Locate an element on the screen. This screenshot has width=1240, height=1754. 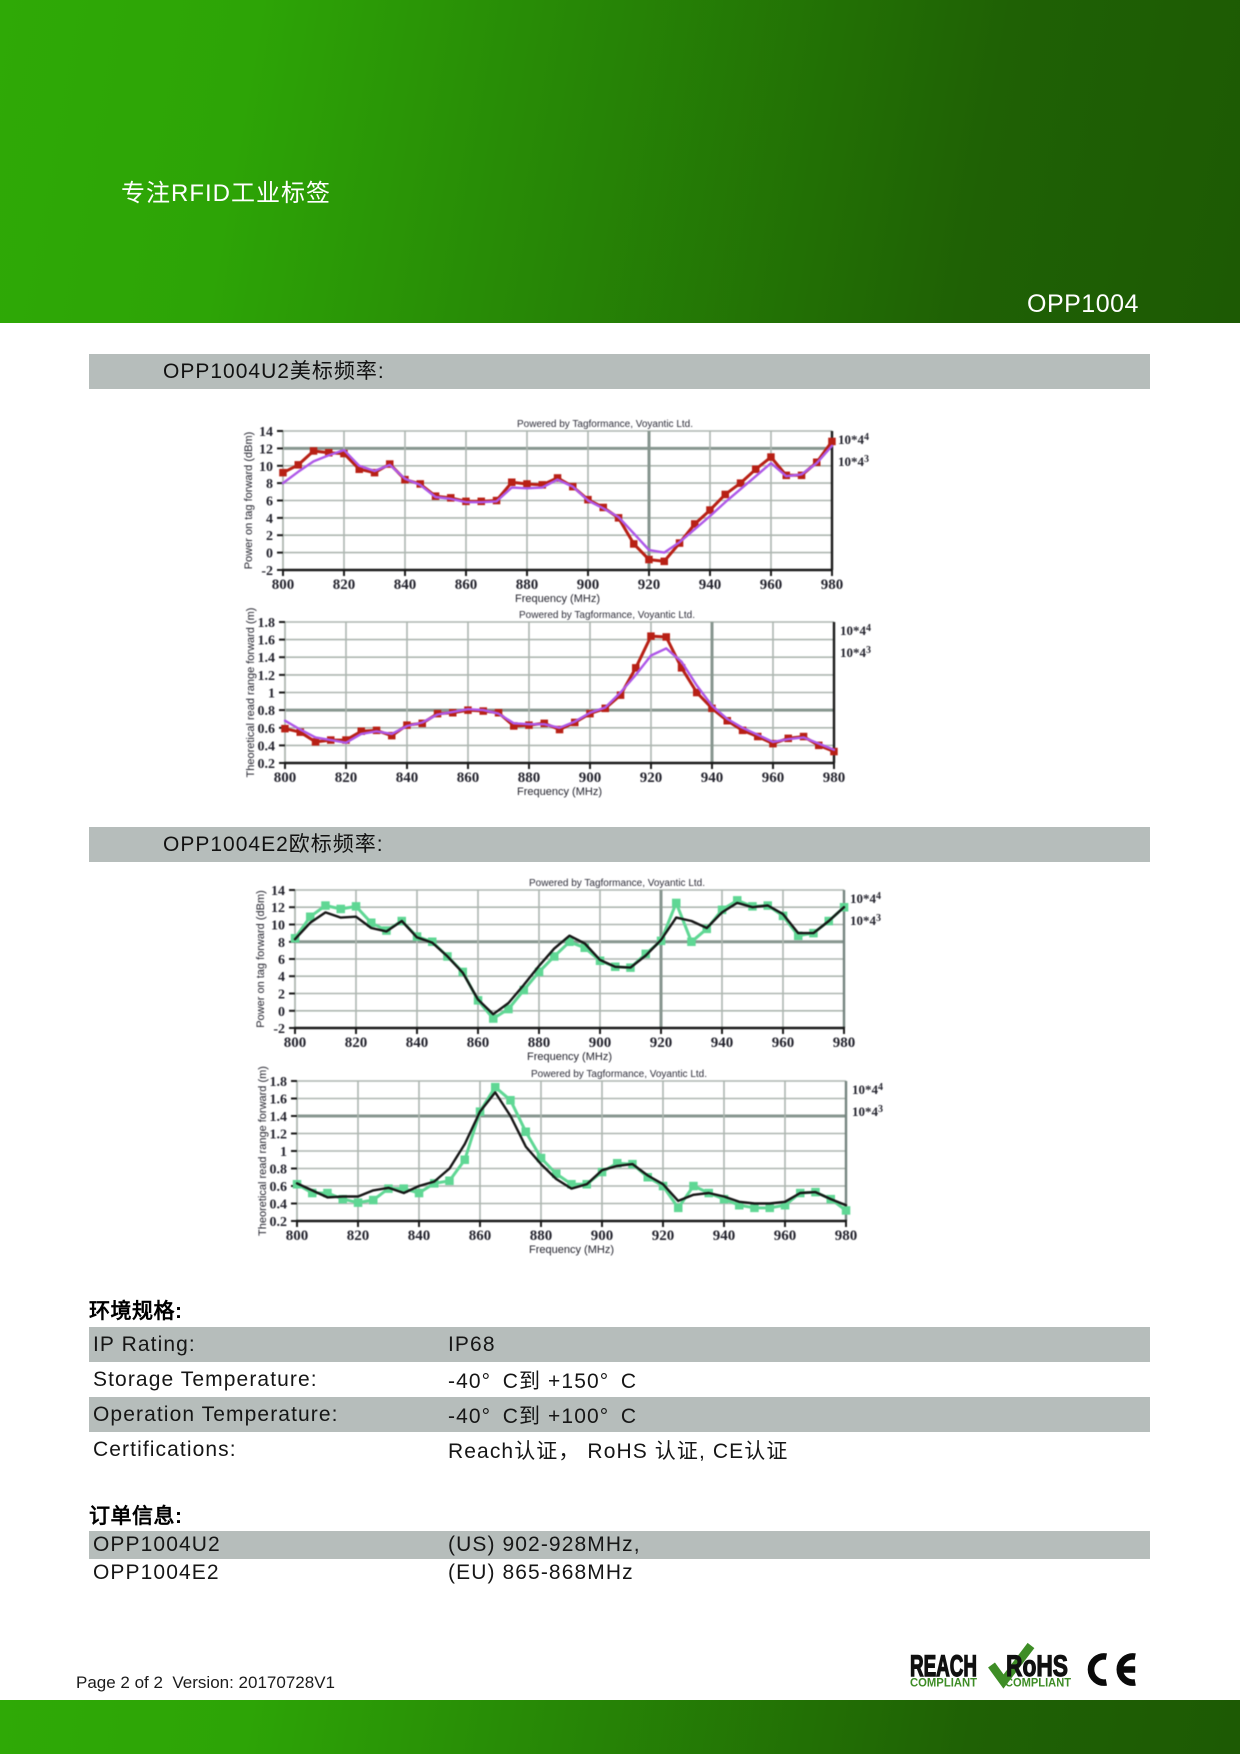
svg-text: REACH is located at coordinates (943, 1666).